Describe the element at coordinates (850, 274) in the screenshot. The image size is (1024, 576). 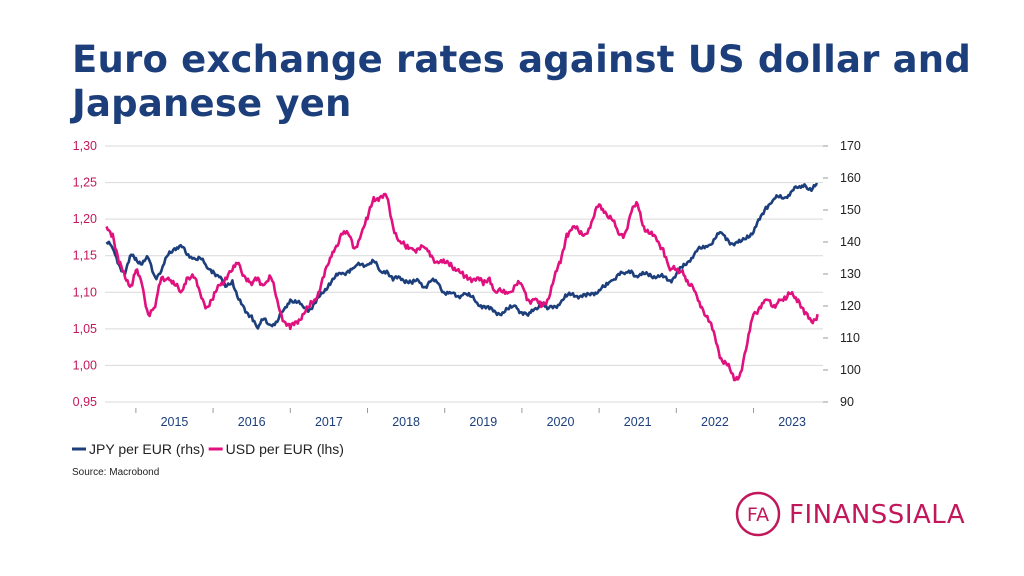
I see `right-tick-label: 130` at that location.